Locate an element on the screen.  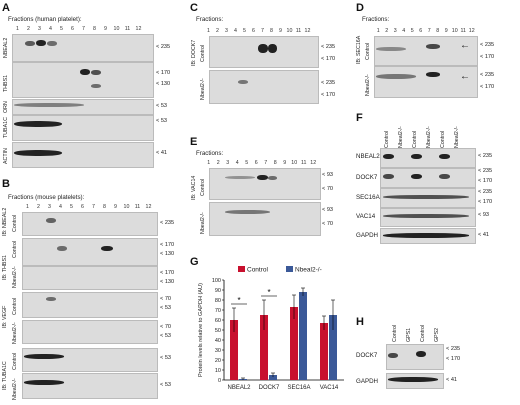
y-tick-label: 80 is located at coordinates (218, 301).